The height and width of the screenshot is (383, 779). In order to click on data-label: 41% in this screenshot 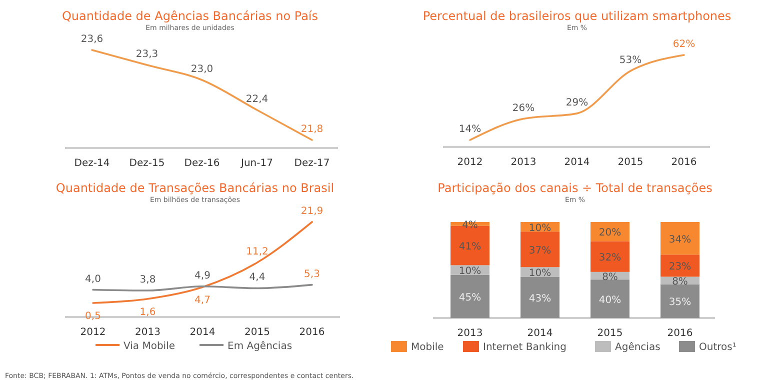, I will do `click(470, 247)`.